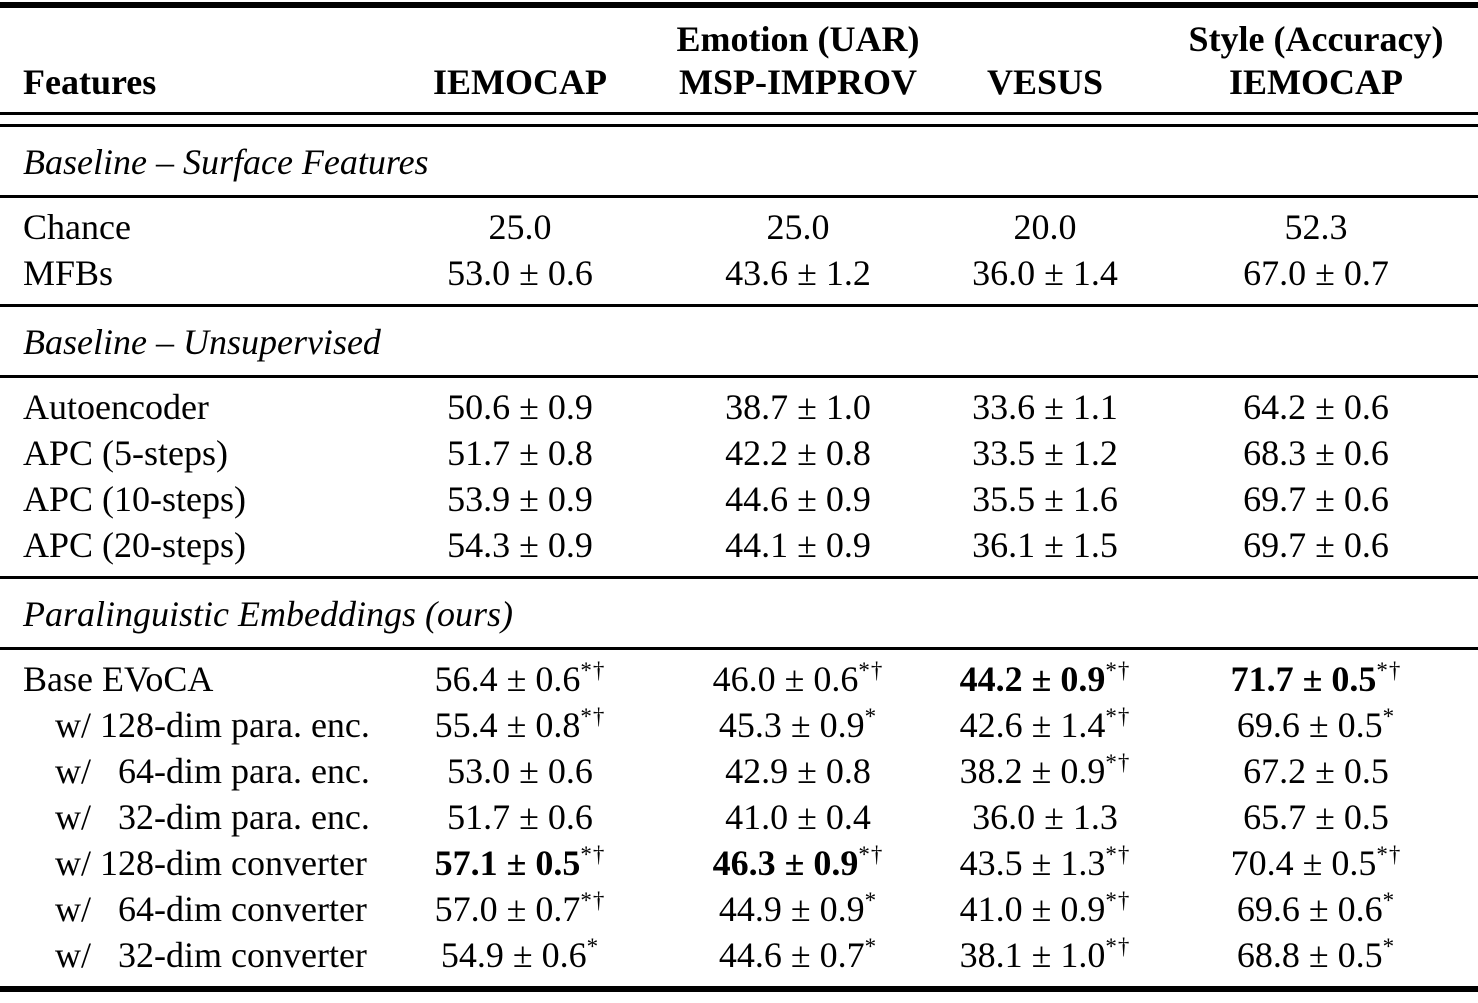 The width and height of the screenshot is (1478, 1003). What do you see at coordinates (507, 909) in the screenshot?
I see `metric-value: 57.0 ± 0.7` at bounding box center [507, 909].